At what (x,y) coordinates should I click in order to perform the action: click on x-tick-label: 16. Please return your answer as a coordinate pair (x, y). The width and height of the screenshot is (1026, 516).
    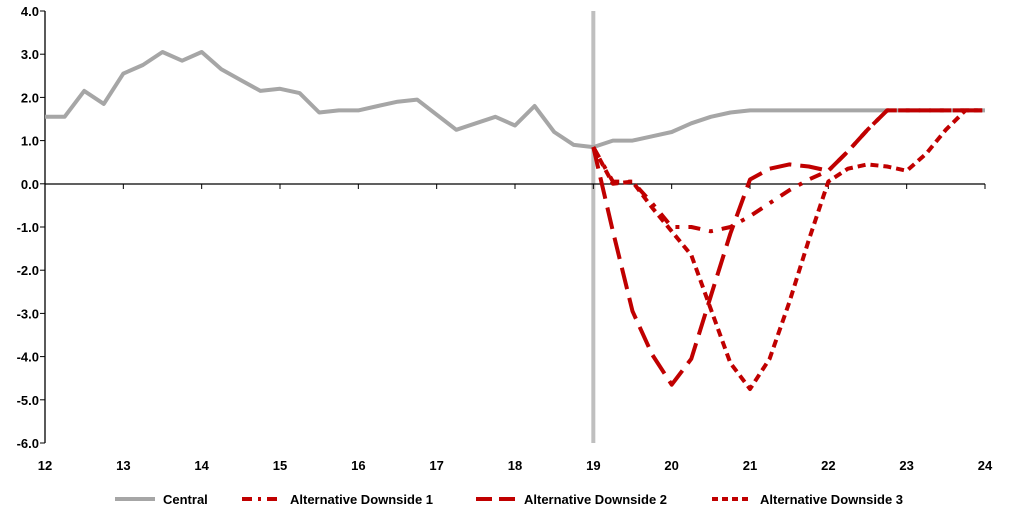
    Looking at the image, I should click on (358, 465).